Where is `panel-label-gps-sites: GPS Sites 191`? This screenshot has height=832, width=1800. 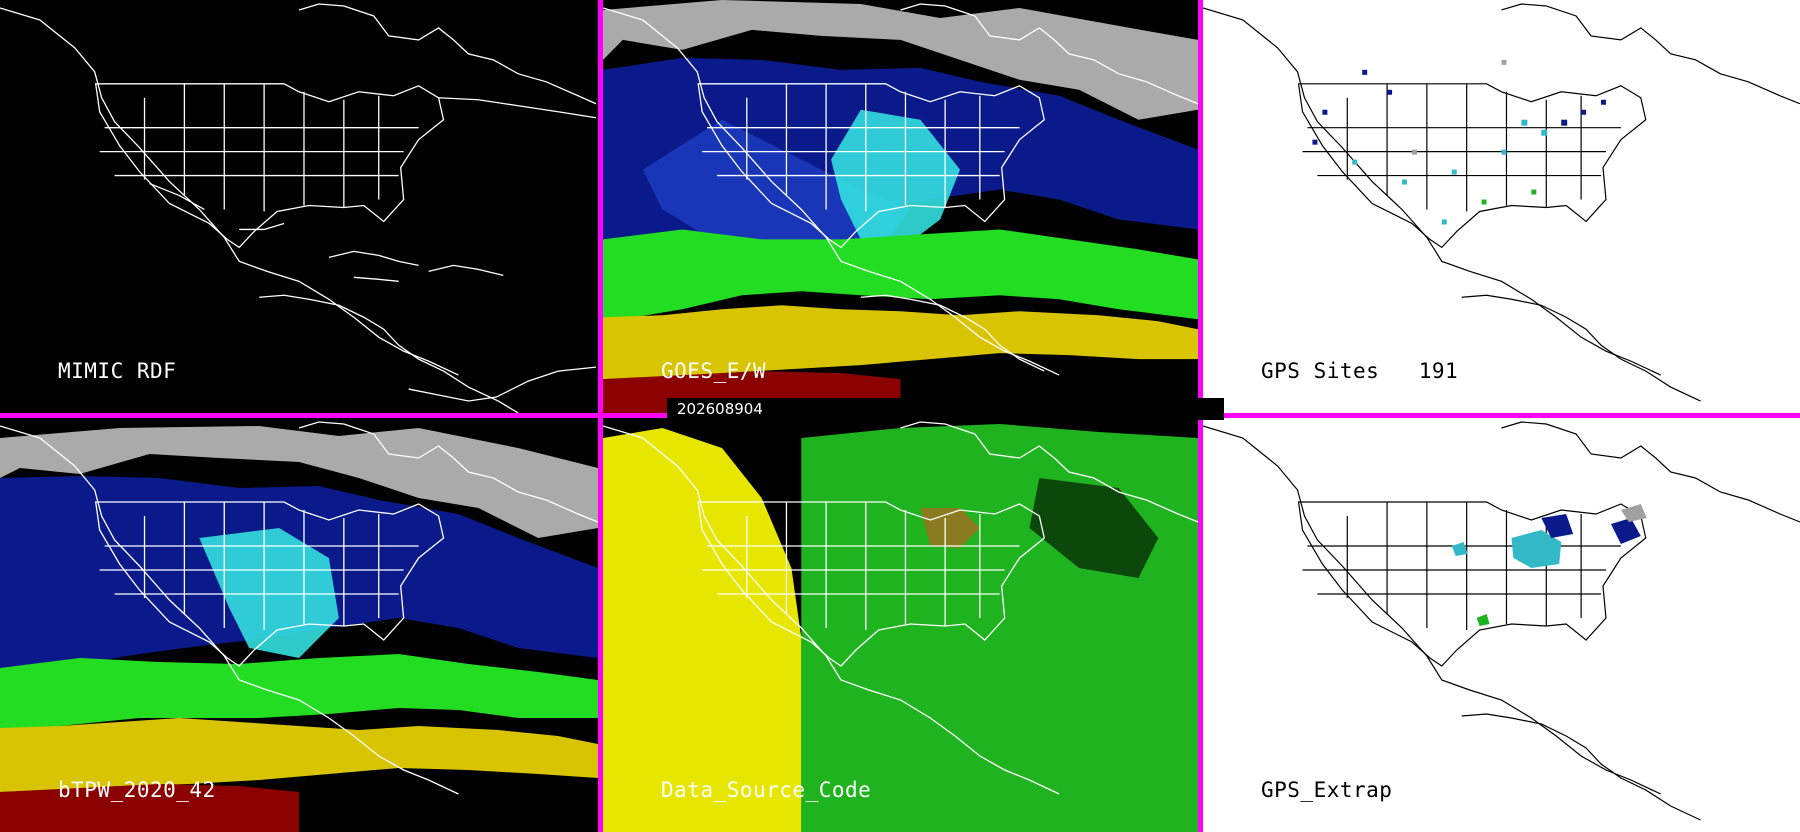
panel-label-gps-sites: GPS Sites 191 is located at coordinates (1360, 371).